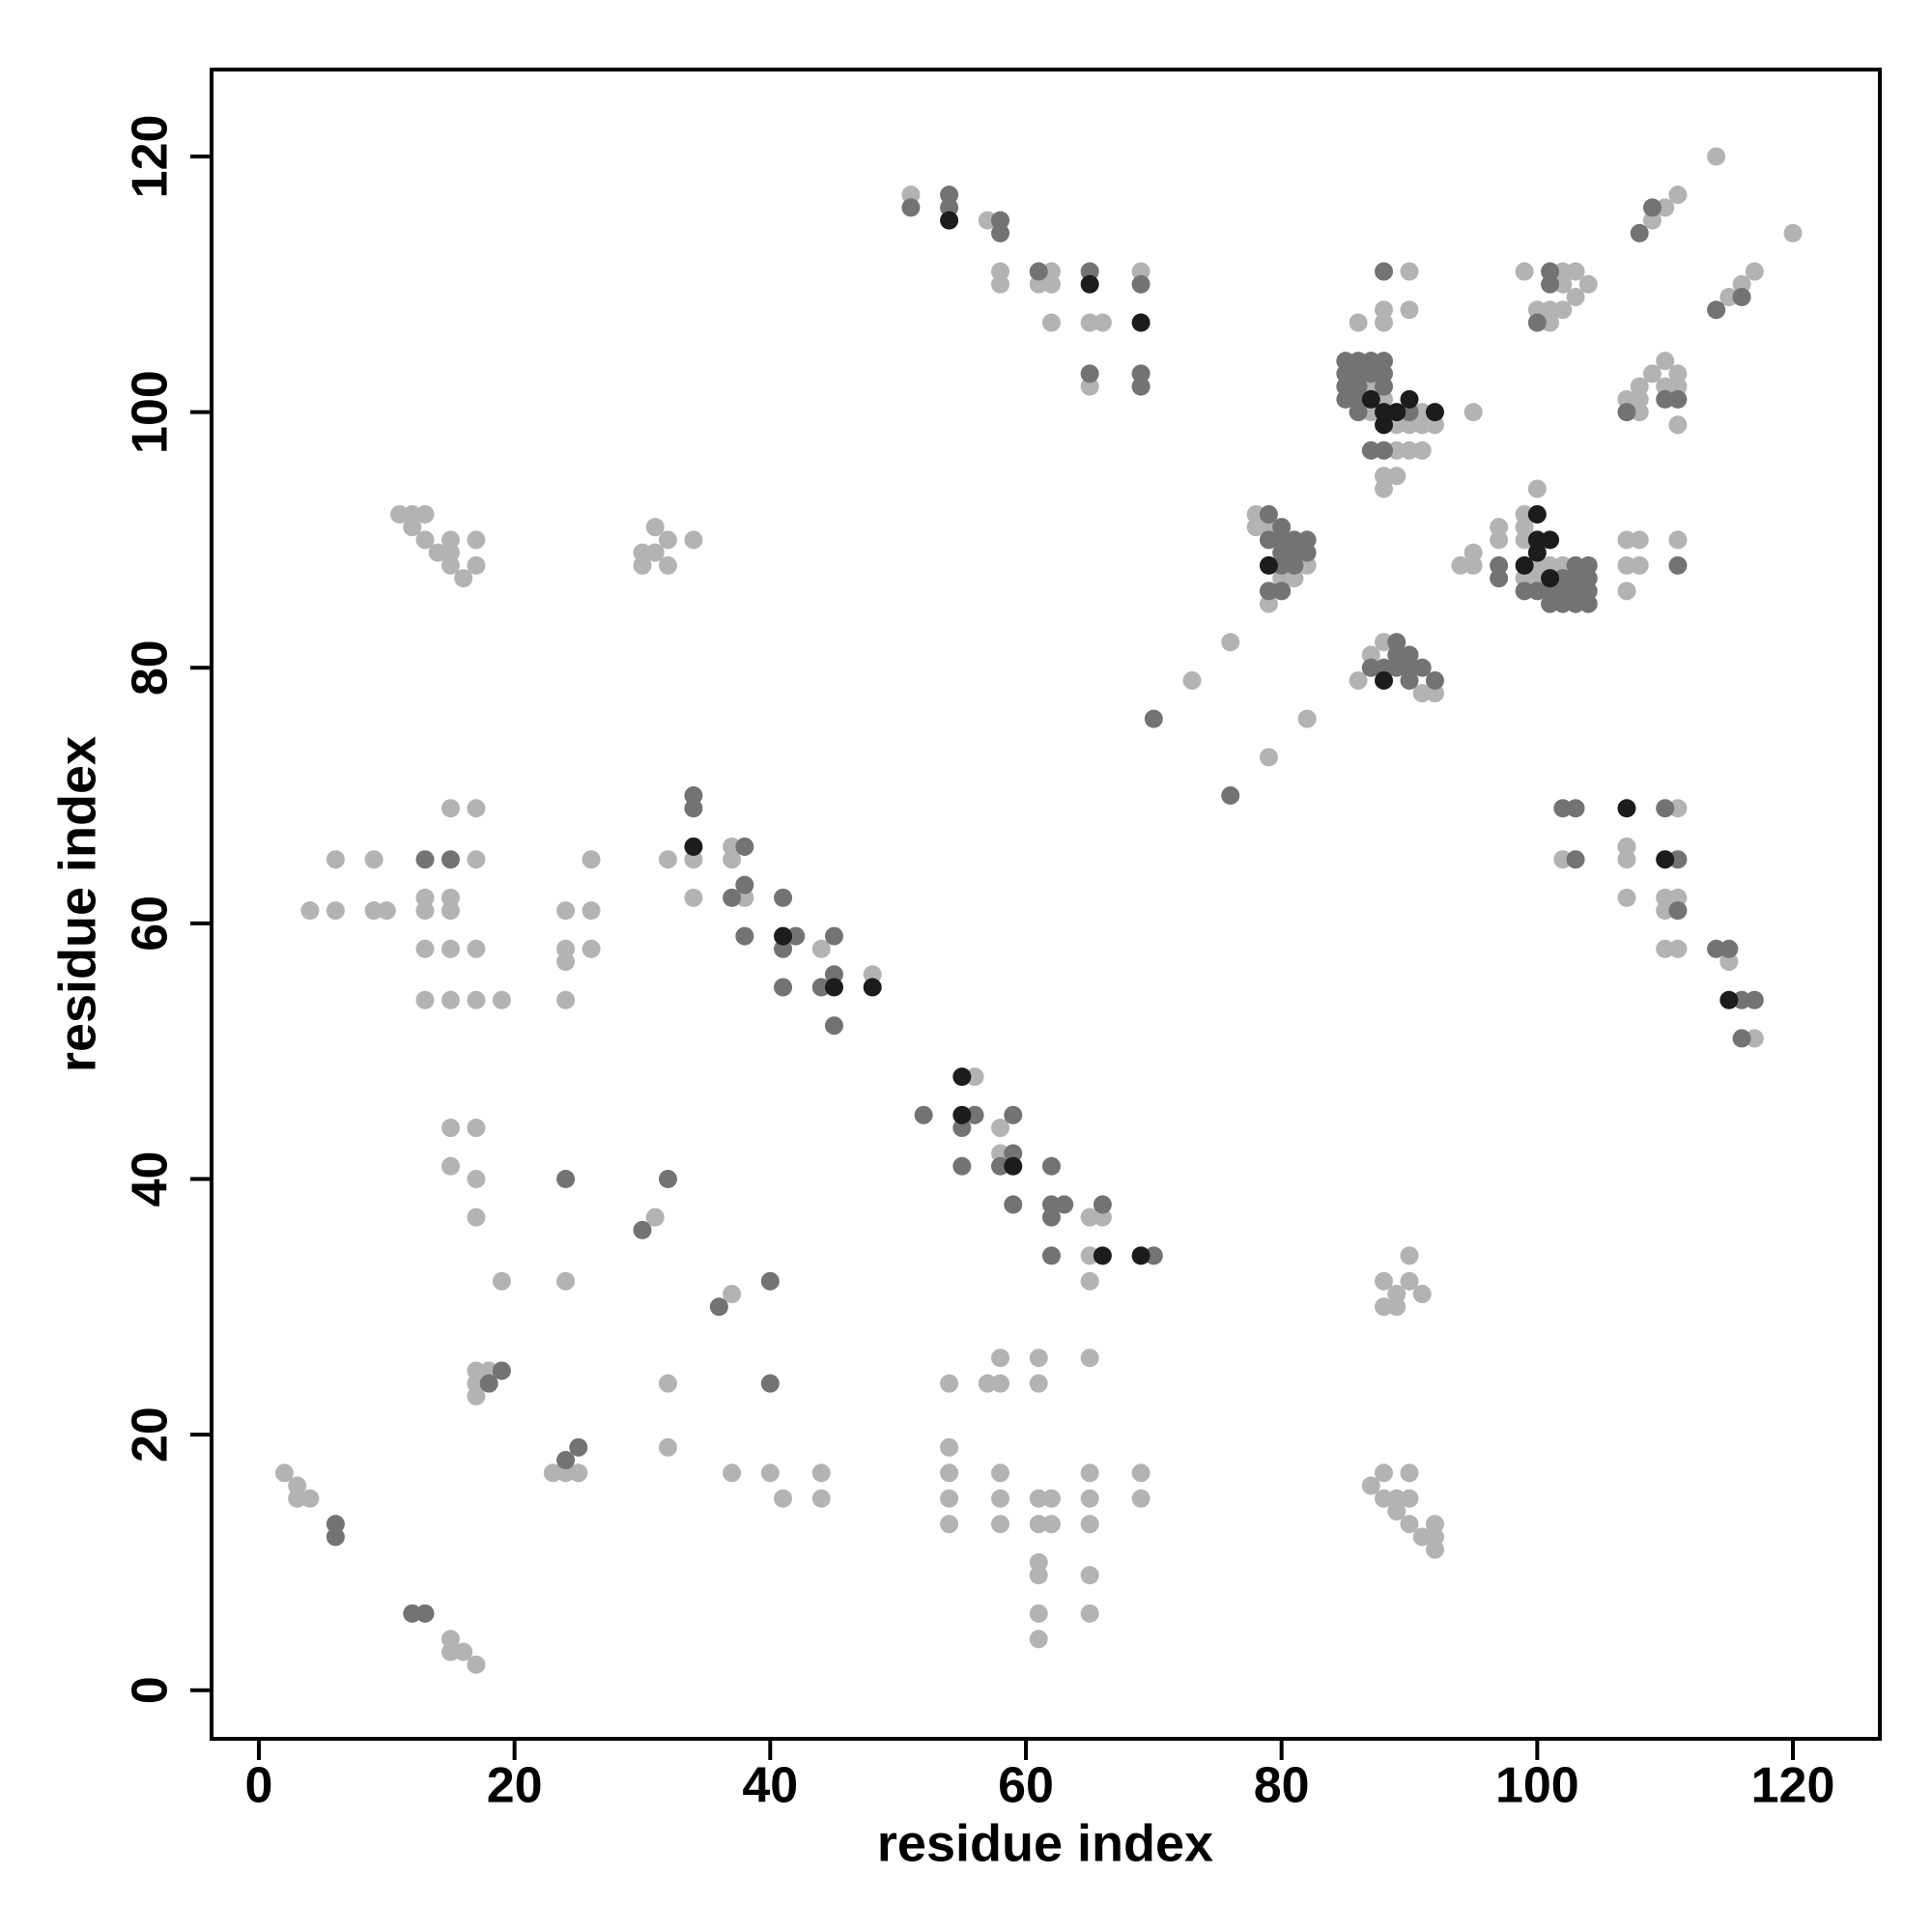 Image resolution: width=1932 pixels, height=1932 pixels. What do you see at coordinates (151, 1434) in the screenshot?
I see `y-tick-label: 20` at bounding box center [151, 1434].